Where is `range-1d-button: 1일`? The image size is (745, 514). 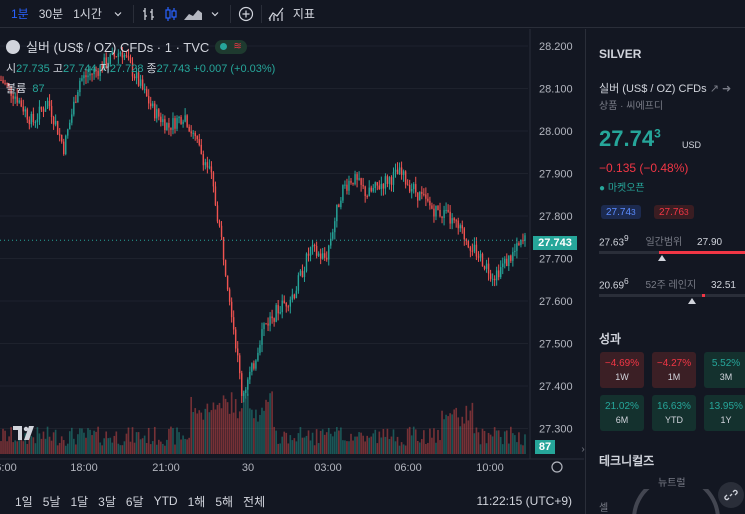
range-1d-button: 1일 is located at coordinates (24, 501).